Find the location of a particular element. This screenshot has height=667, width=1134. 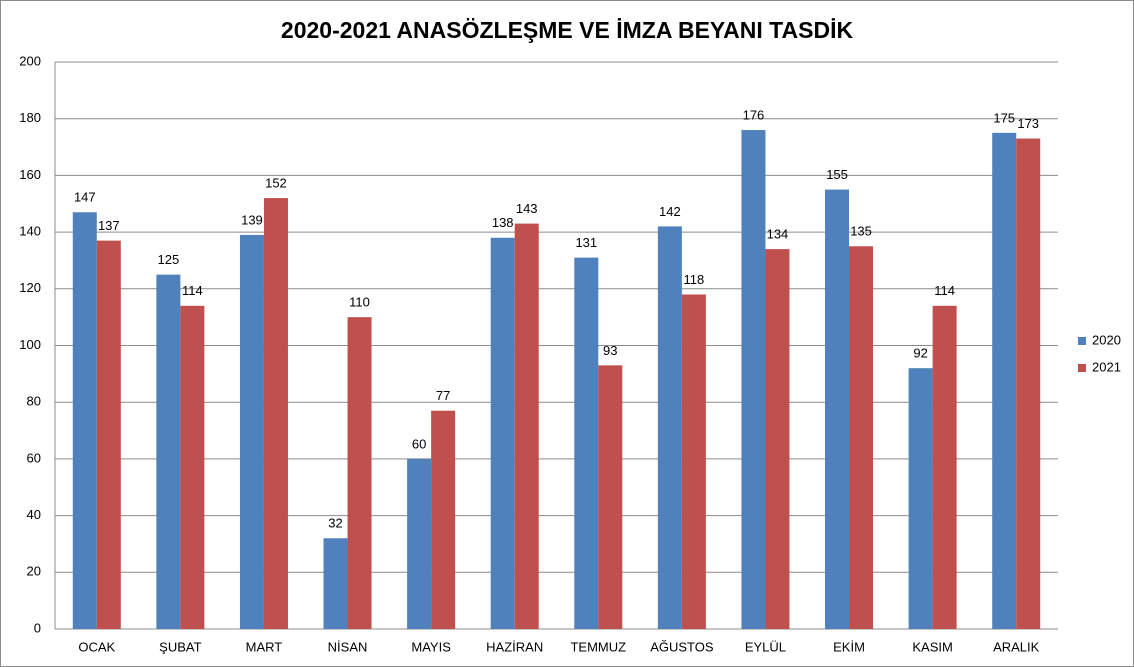

data-label: 77 is located at coordinates (443, 395).